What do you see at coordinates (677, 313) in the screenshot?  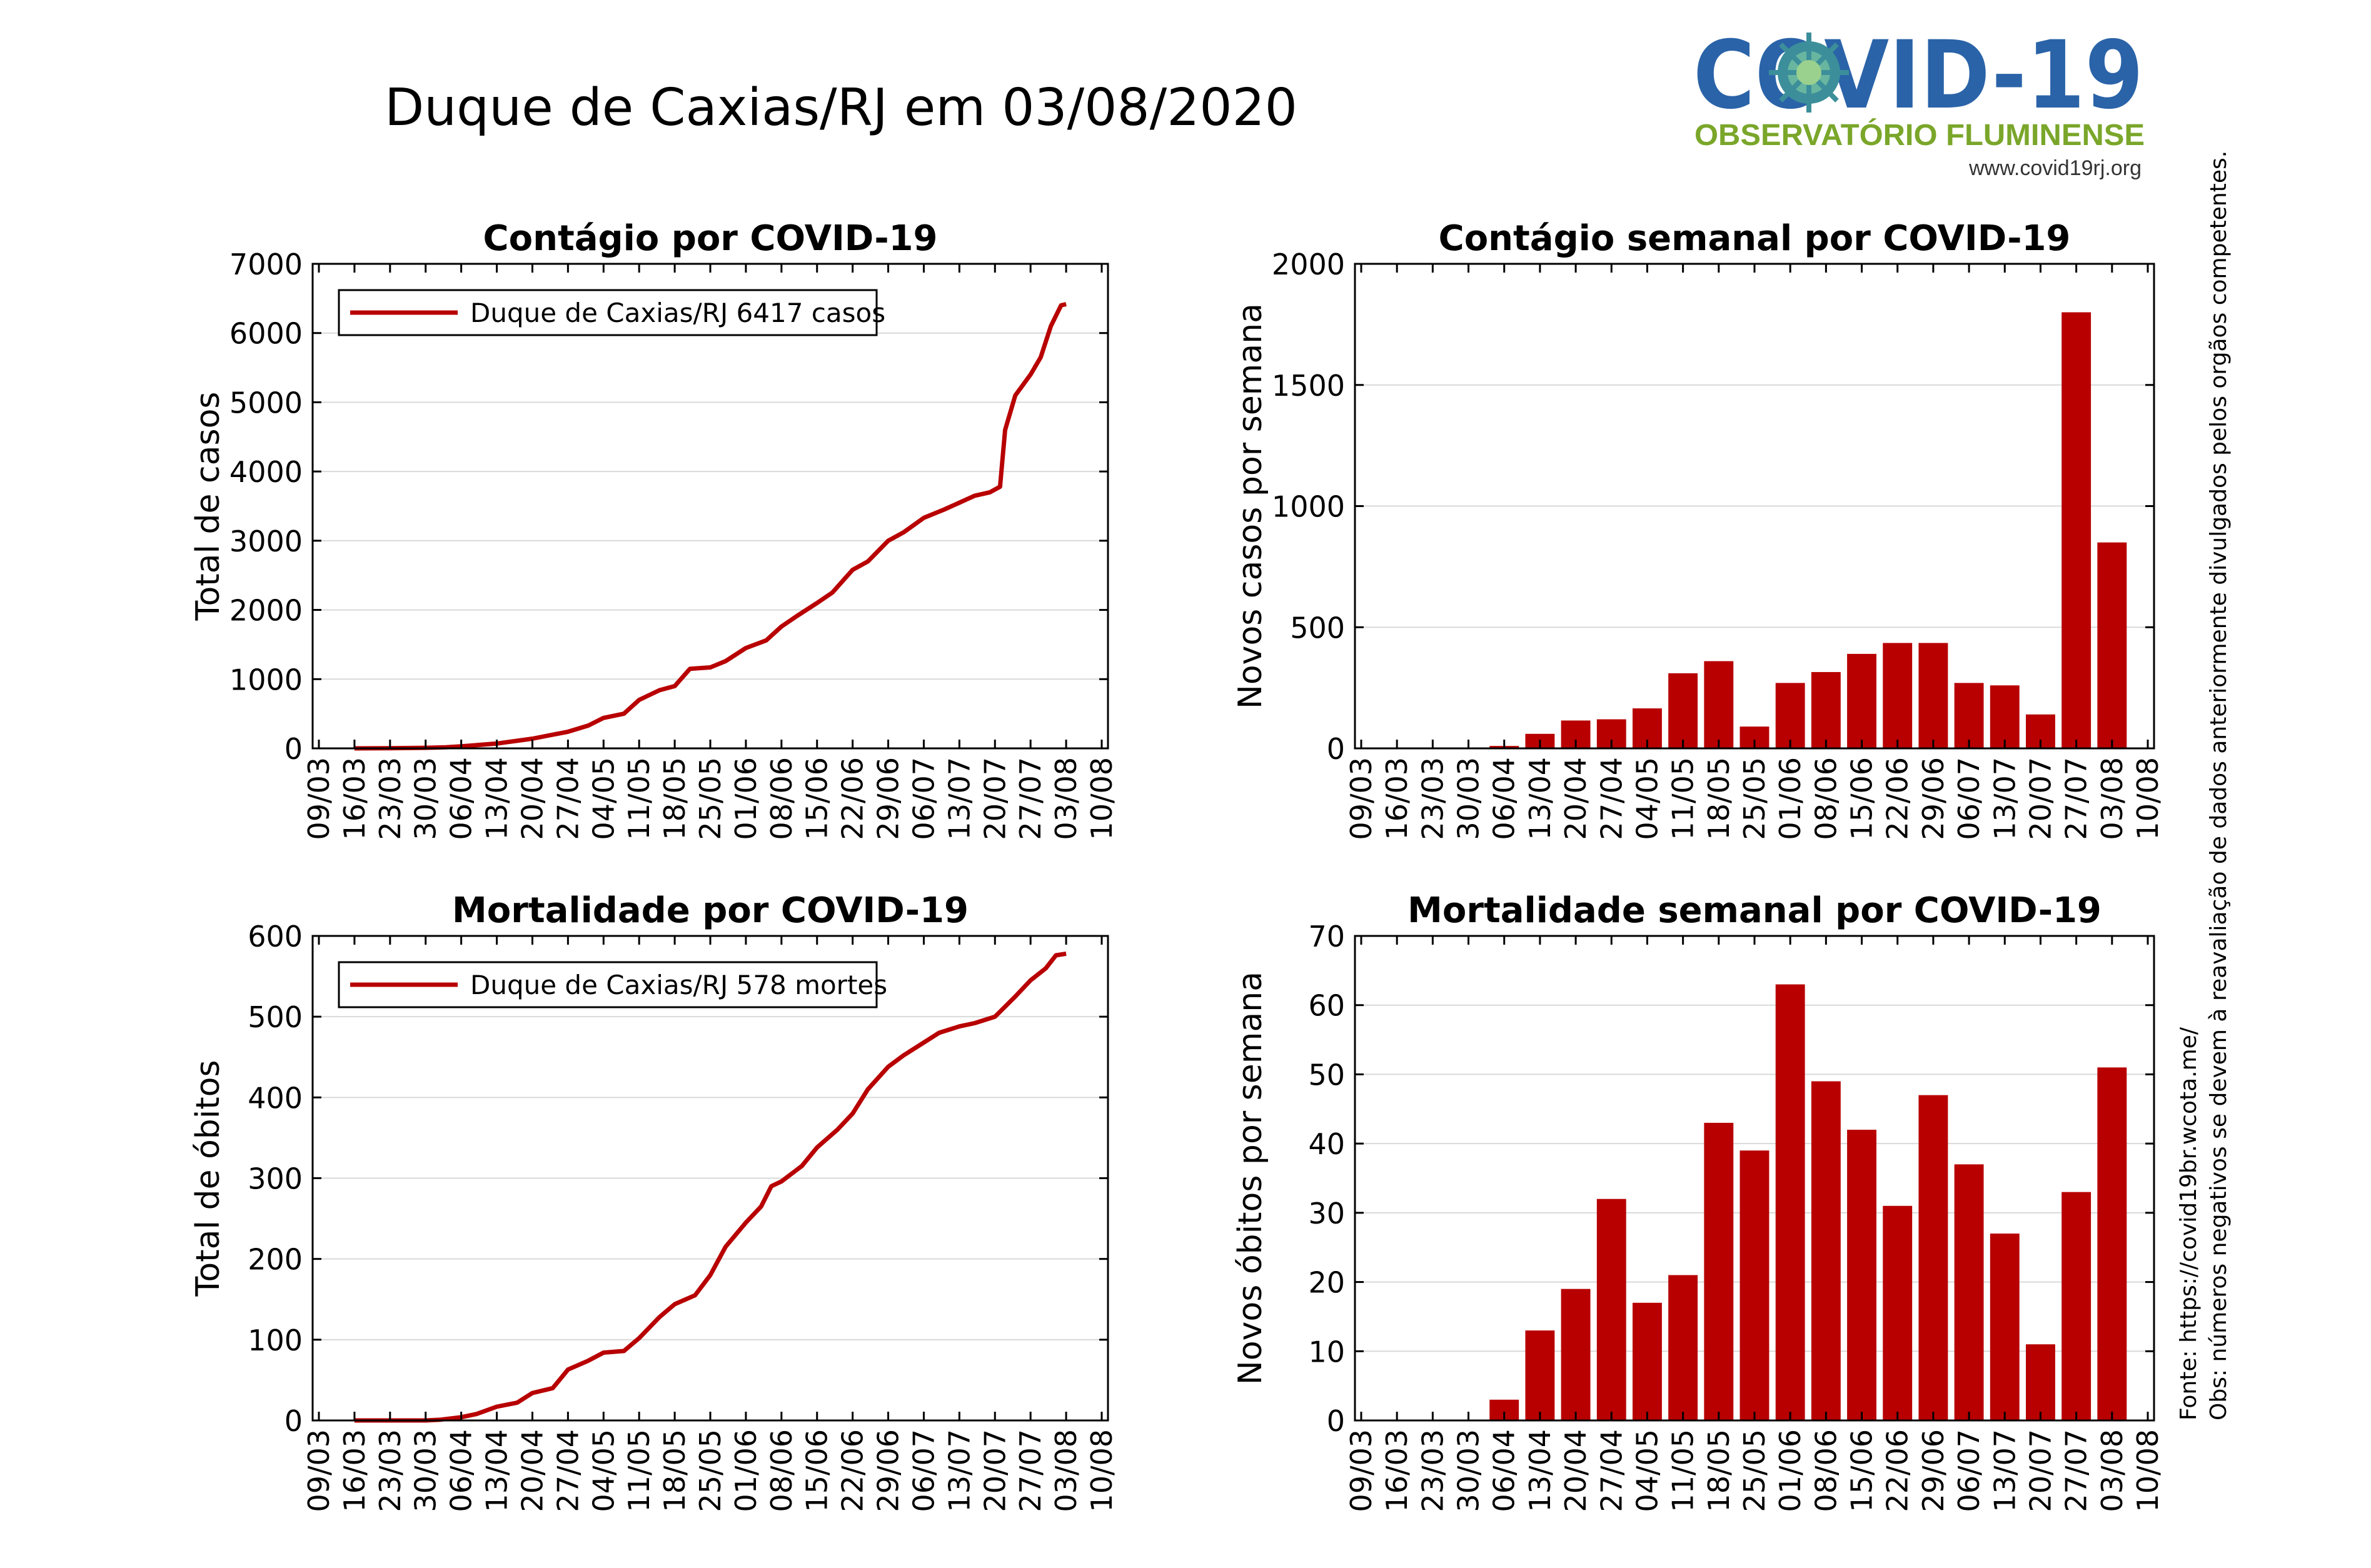 I see `legend-label: Duque de Caxias/RJ 6417 casos` at bounding box center [677, 313].